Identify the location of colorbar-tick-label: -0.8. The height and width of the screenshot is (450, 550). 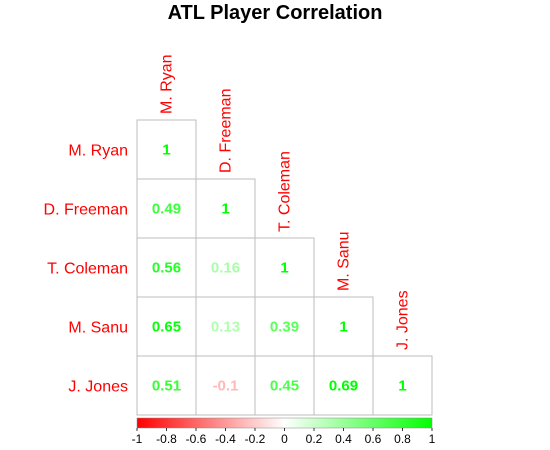
(166, 439).